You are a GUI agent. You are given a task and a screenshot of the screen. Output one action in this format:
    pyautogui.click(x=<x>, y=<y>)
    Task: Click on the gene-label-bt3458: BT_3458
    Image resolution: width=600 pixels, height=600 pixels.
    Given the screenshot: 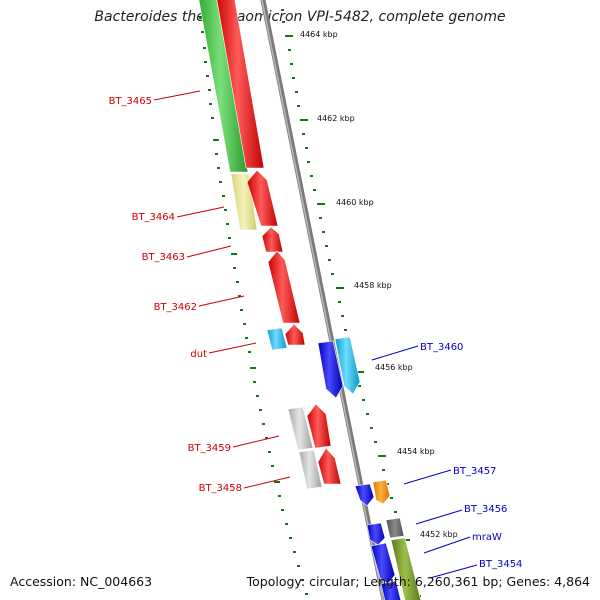 What is the action you would take?
    pyautogui.click(x=220, y=488)
    